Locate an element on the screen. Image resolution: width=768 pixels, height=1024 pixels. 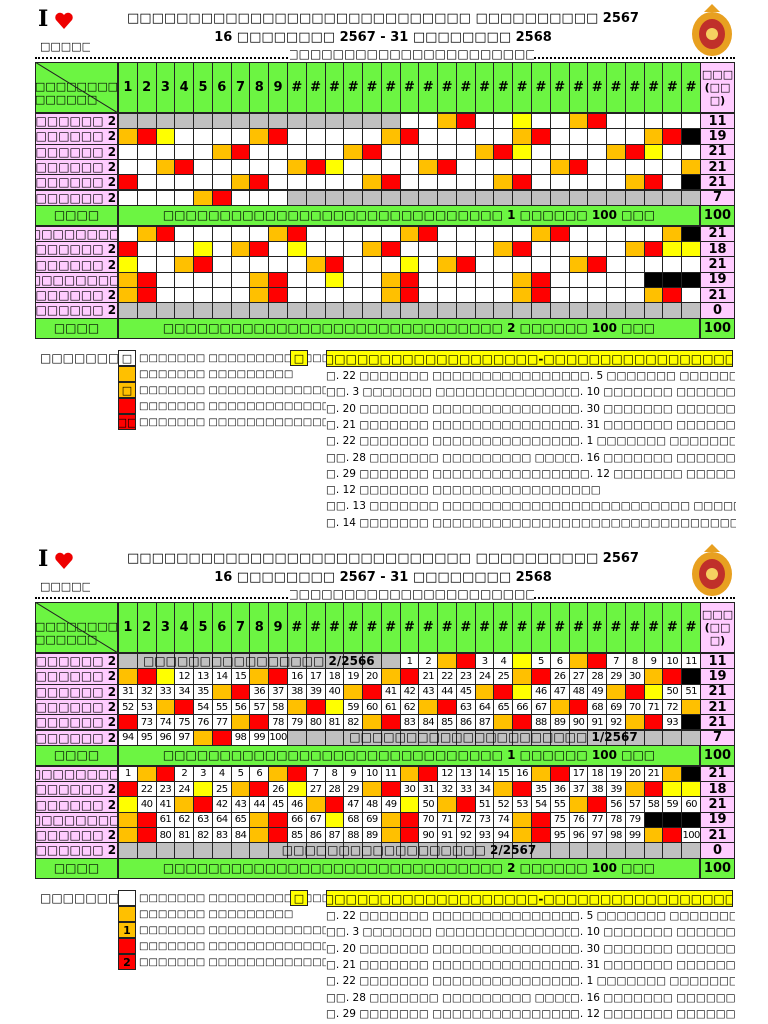
day-cell: 47 is located at coordinates (353, 804).